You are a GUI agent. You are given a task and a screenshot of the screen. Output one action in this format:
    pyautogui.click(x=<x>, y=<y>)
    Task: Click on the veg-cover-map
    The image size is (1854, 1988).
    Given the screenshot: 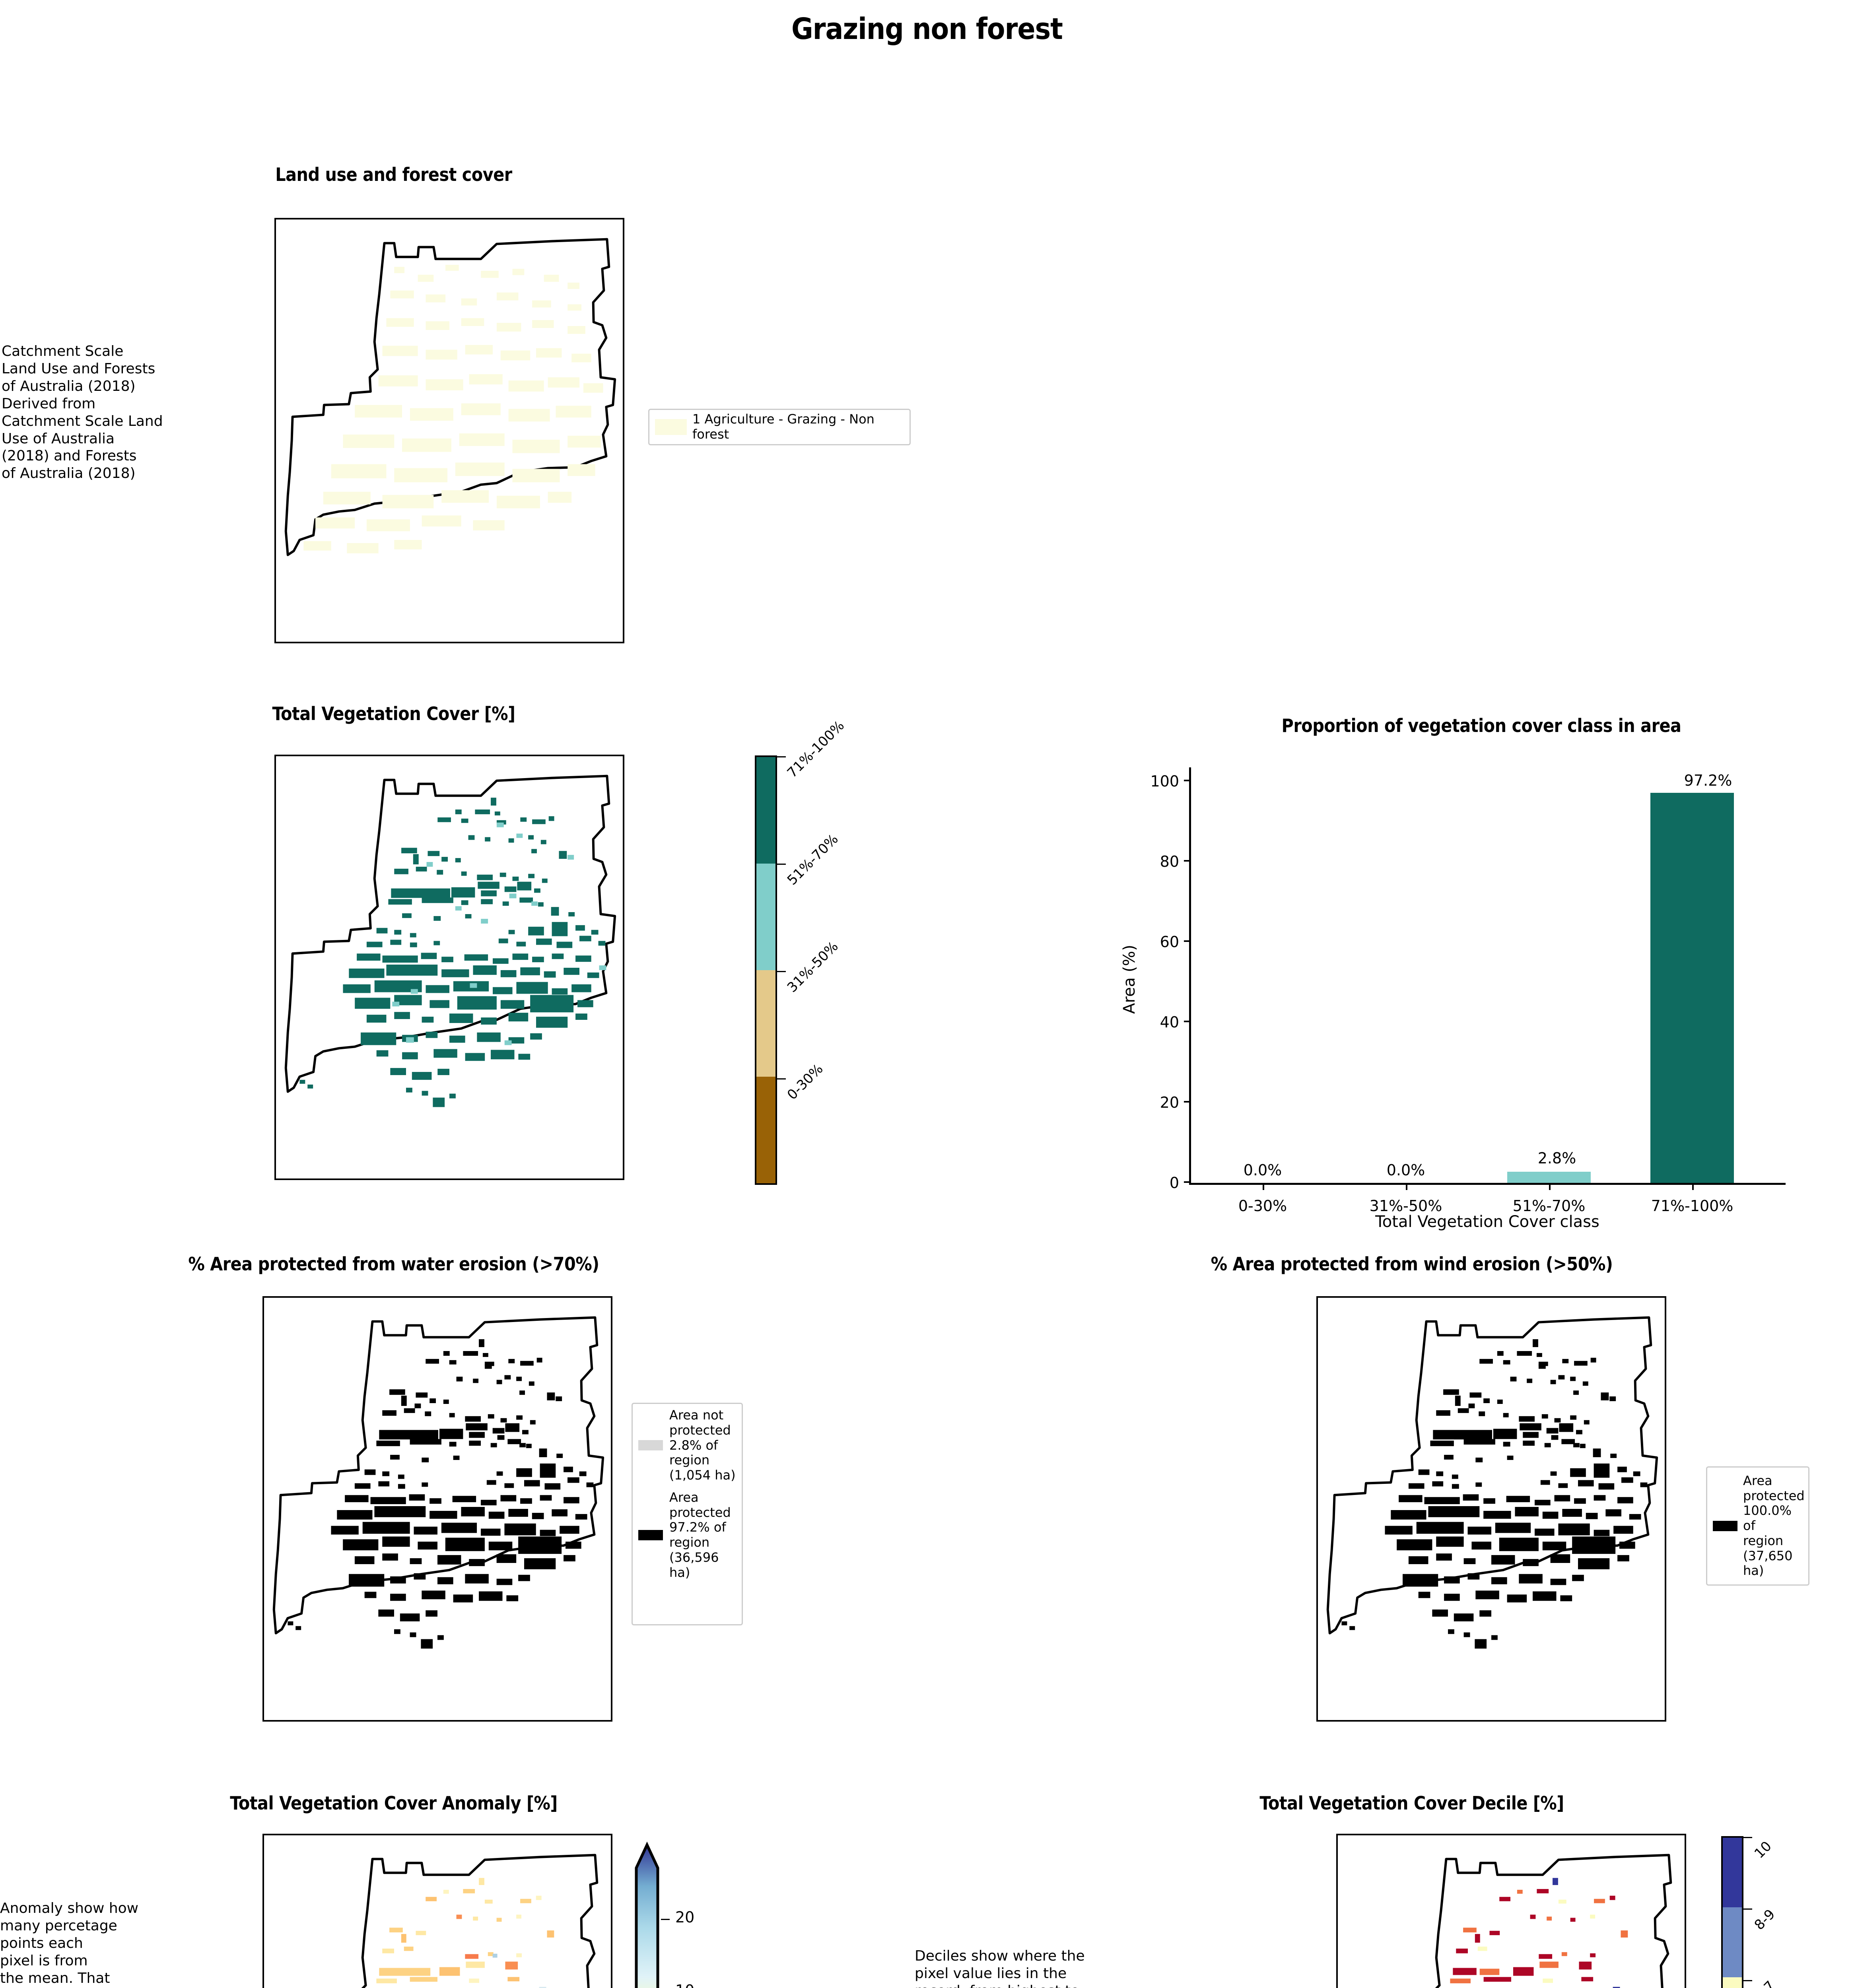 What is the action you would take?
    pyautogui.click(x=449, y=967)
    